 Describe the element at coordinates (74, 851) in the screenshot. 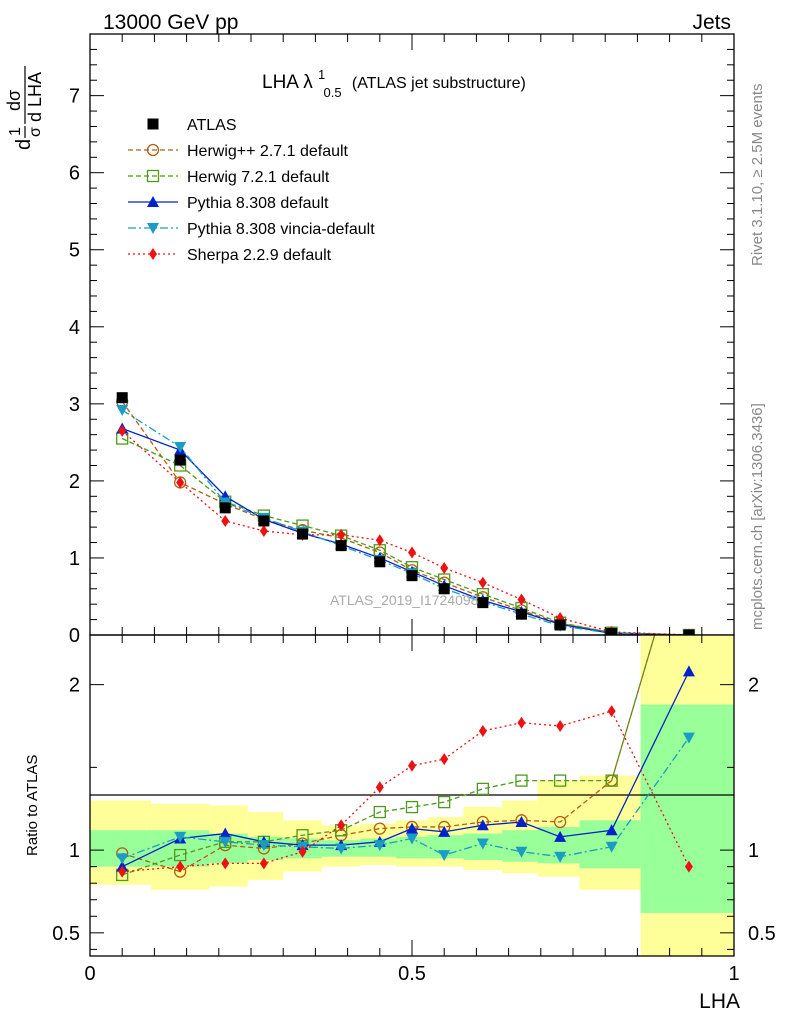

I see `ratio-y-tick-label: 1` at that location.